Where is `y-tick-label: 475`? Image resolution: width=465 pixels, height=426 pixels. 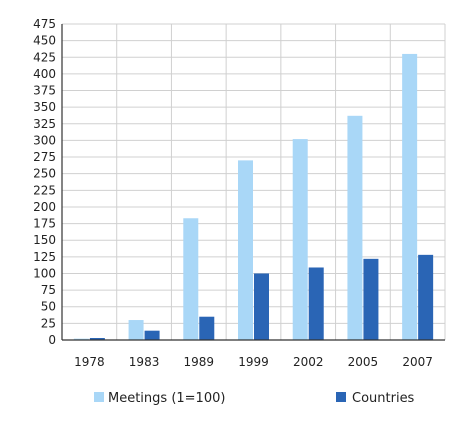
y-tick-label: 475 is located at coordinates (44, 24).